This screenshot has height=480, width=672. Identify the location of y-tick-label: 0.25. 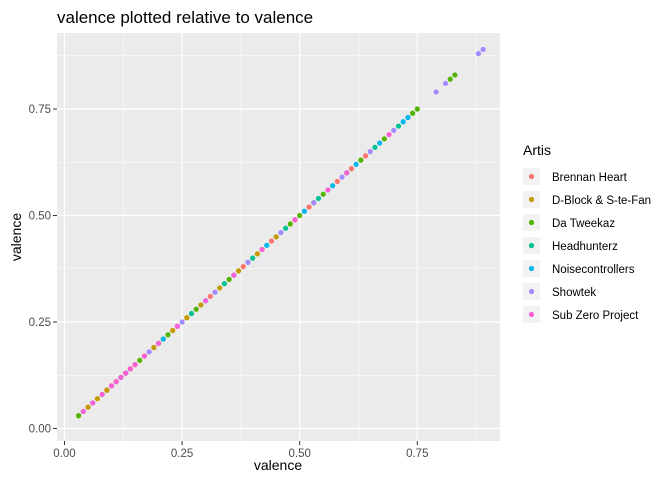
(40, 323).